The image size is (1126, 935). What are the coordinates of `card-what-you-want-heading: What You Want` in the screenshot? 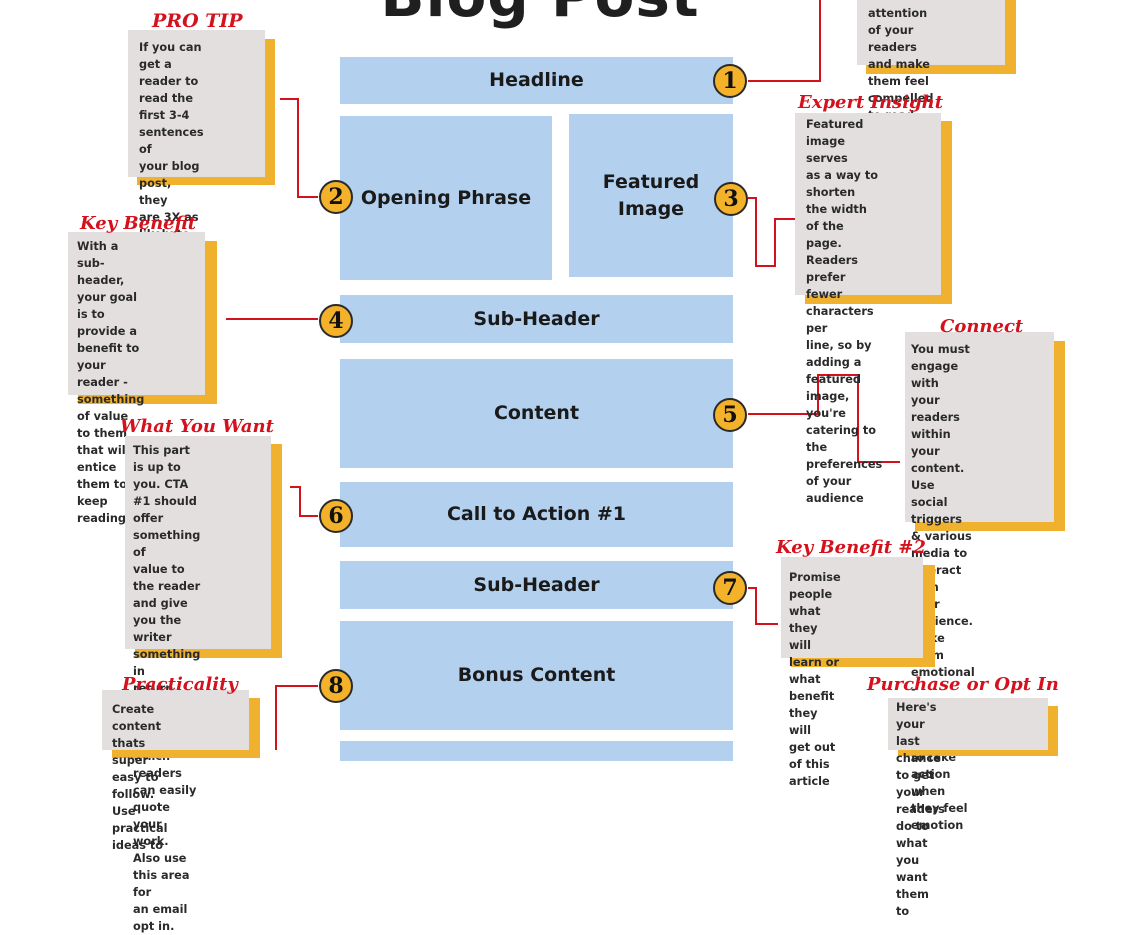 It's located at (197, 426).